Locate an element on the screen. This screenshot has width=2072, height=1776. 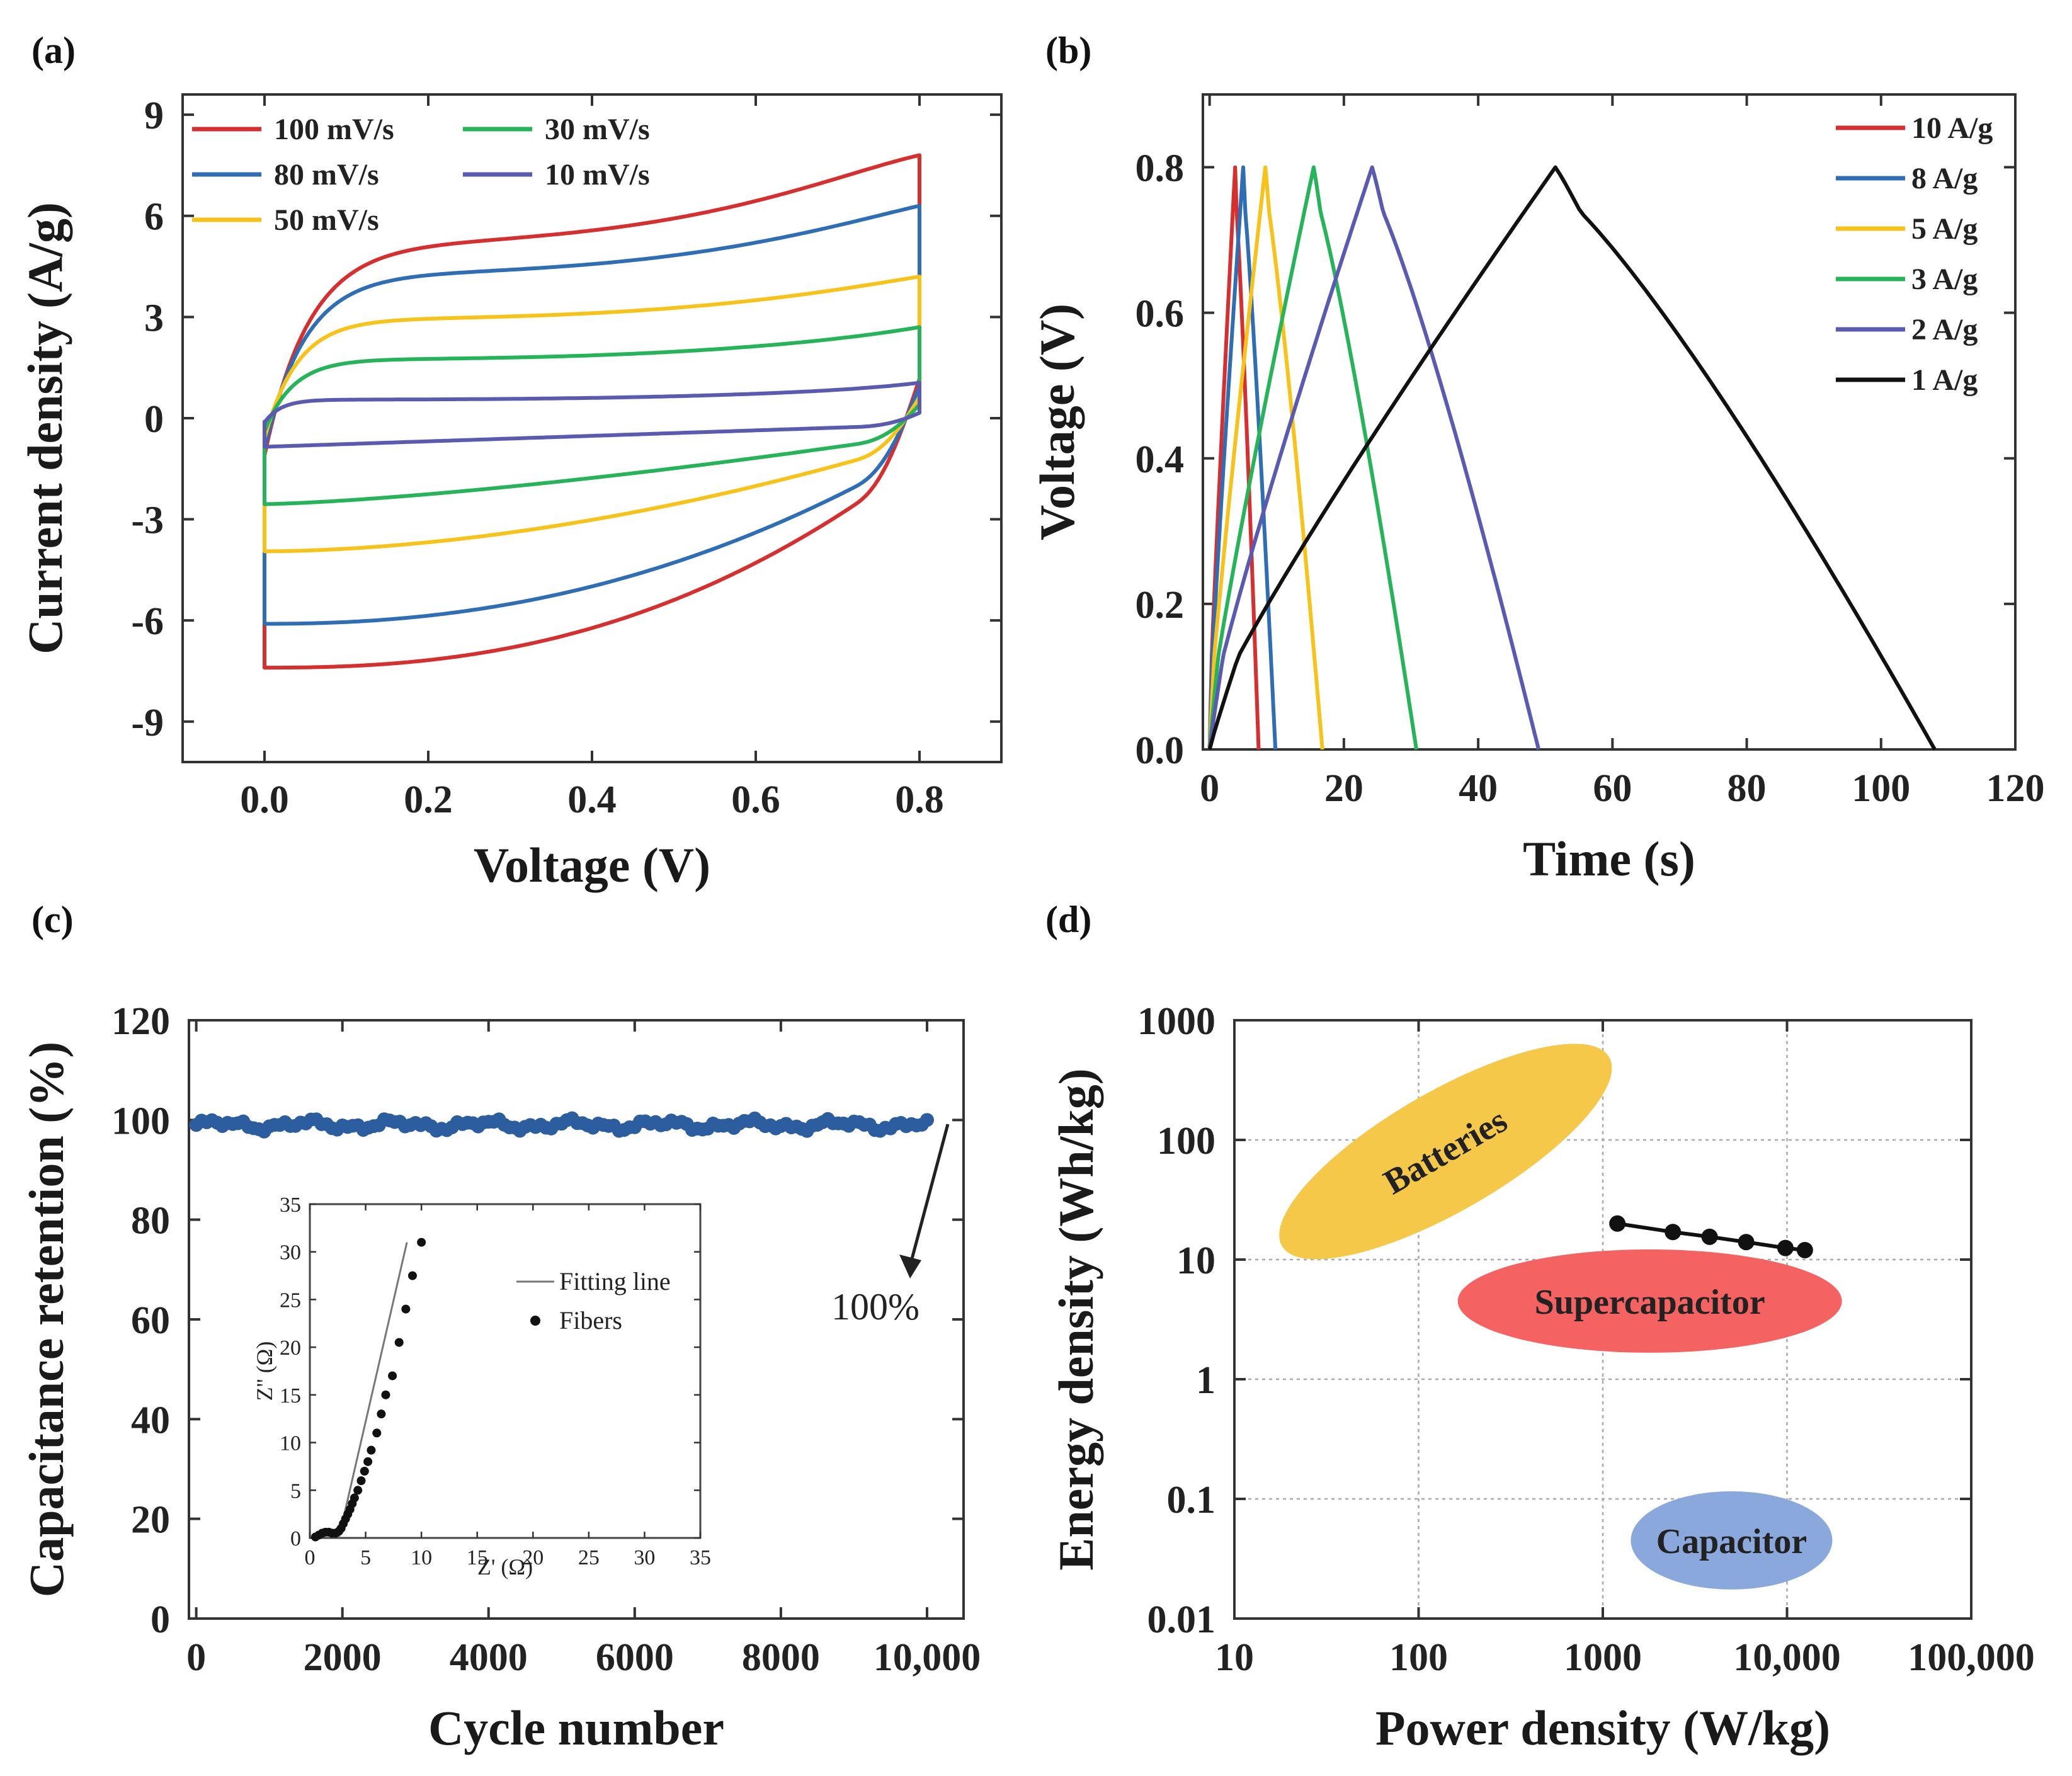
legend-label: 10 A/g is located at coordinates (1952, 128).